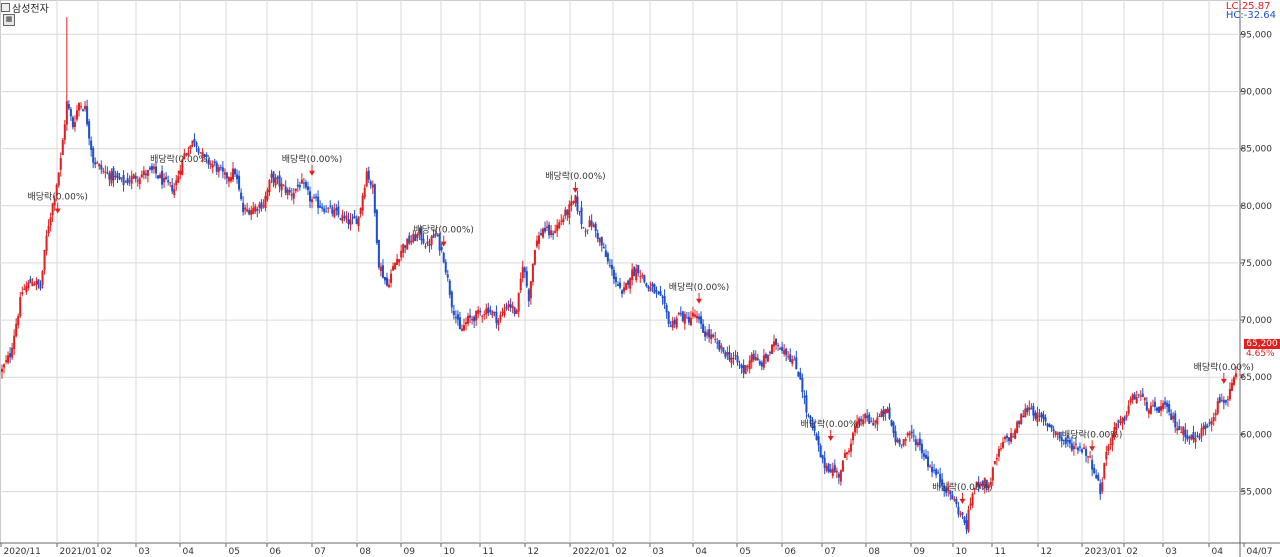 The image size is (1280, 557). Describe the element at coordinates (1257, 35) in the screenshot. I see `y-tick-label: 95,000` at that location.